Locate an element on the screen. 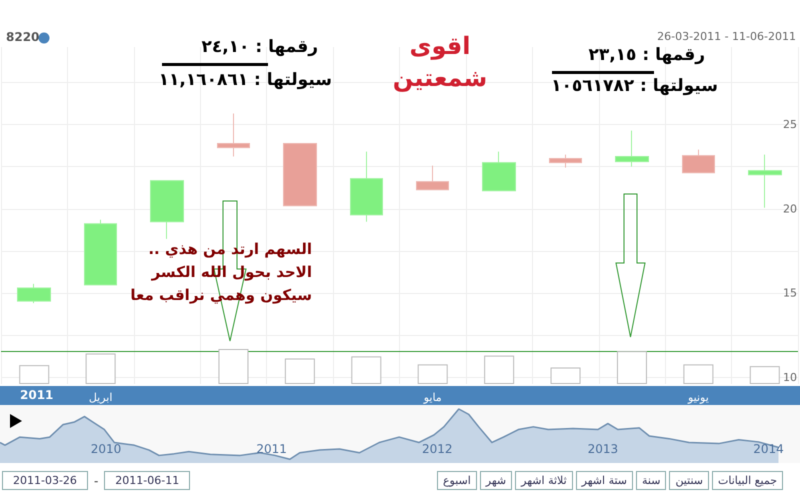  x-tick-label: 2011 is located at coordinates (271, 449).